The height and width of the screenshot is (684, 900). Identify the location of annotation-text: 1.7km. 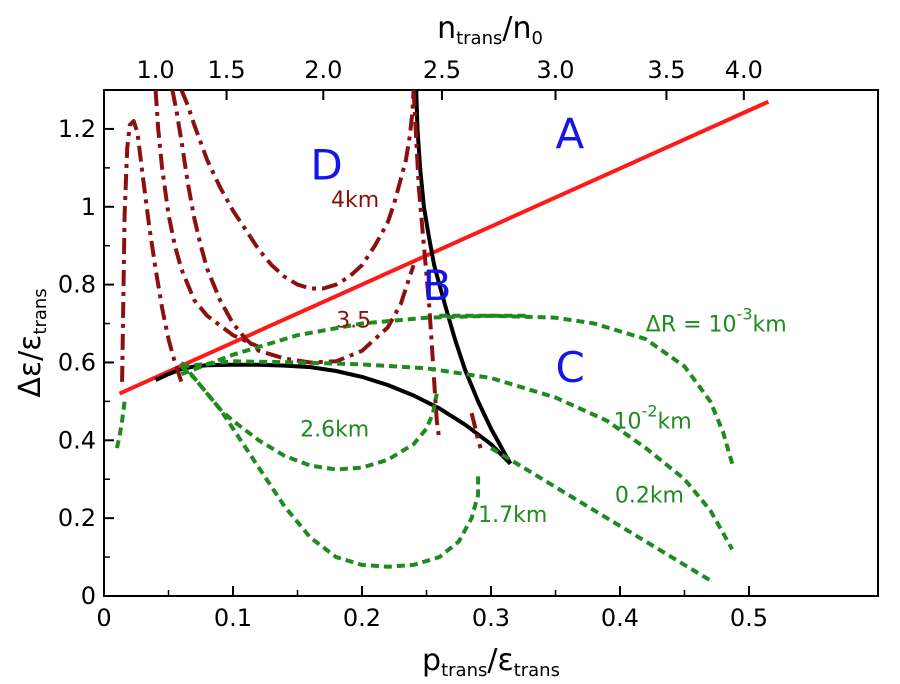
(512, 515).